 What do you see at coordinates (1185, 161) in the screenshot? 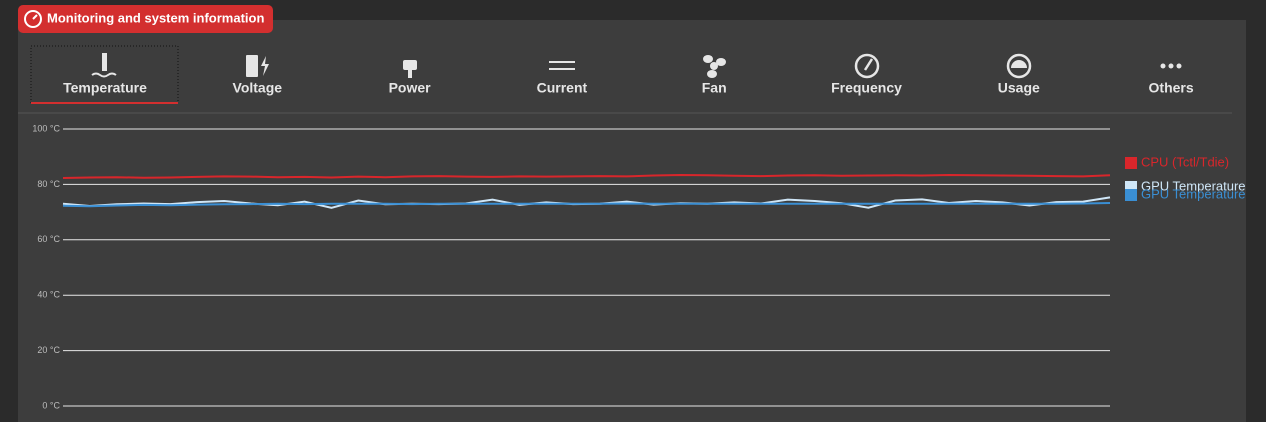
I see `legend-label: CPU (Tctl/Tdie)` at bounding box center [1185, 161].